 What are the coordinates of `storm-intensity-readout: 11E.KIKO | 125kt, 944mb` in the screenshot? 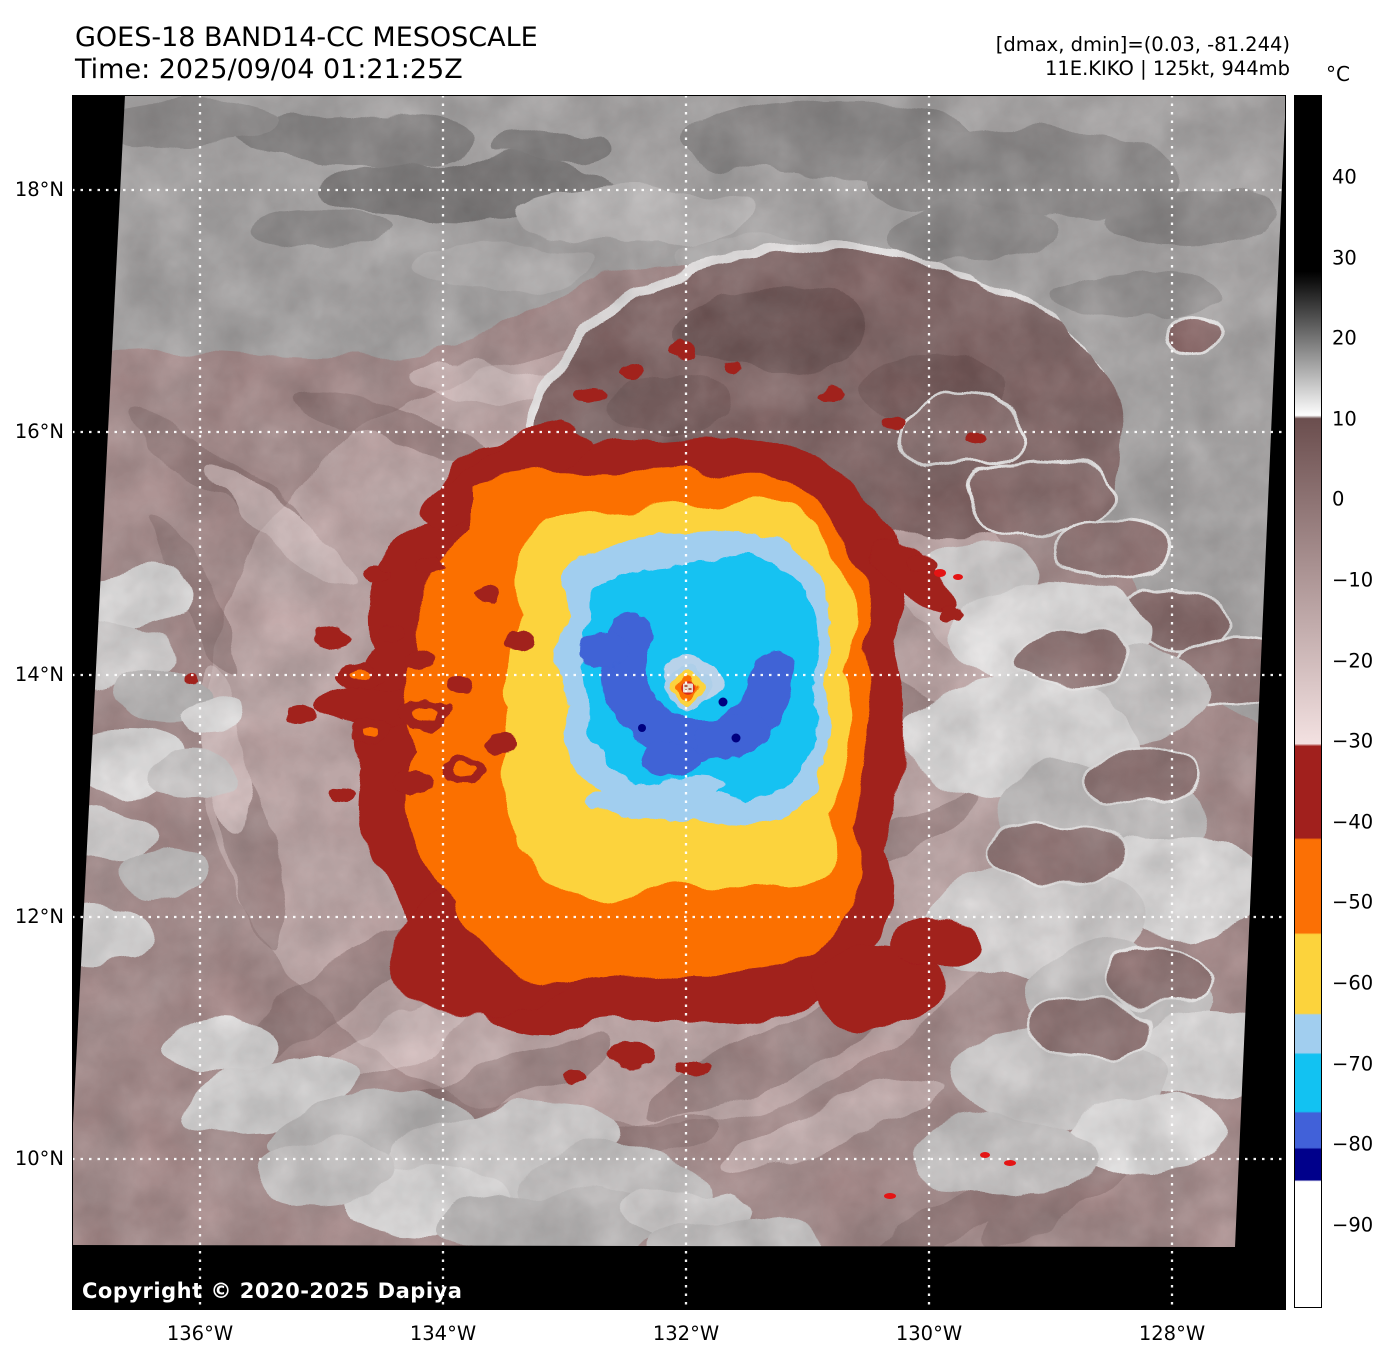 It's located at (1167, 68).